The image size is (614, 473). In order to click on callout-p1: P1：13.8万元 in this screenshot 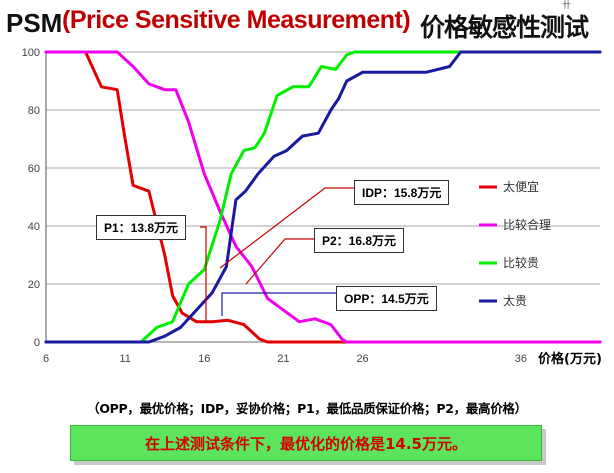, I will do `click(141, 227)`.